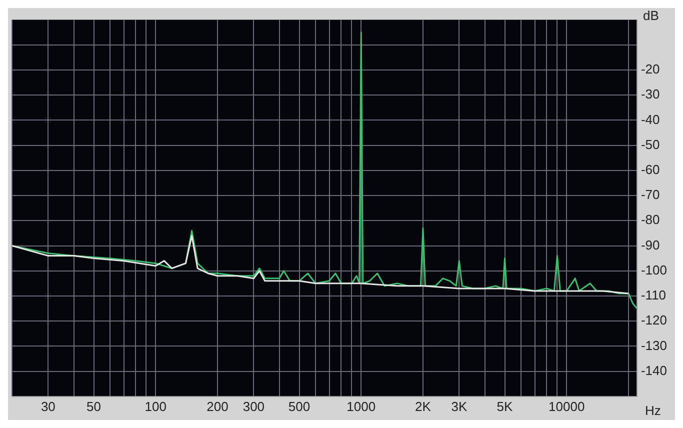 The width and height of the screenshot is (683, 428). Describe the element at coordinates (459, 406) in the screenshot. I see `x-tick-label: 3K` at that location.